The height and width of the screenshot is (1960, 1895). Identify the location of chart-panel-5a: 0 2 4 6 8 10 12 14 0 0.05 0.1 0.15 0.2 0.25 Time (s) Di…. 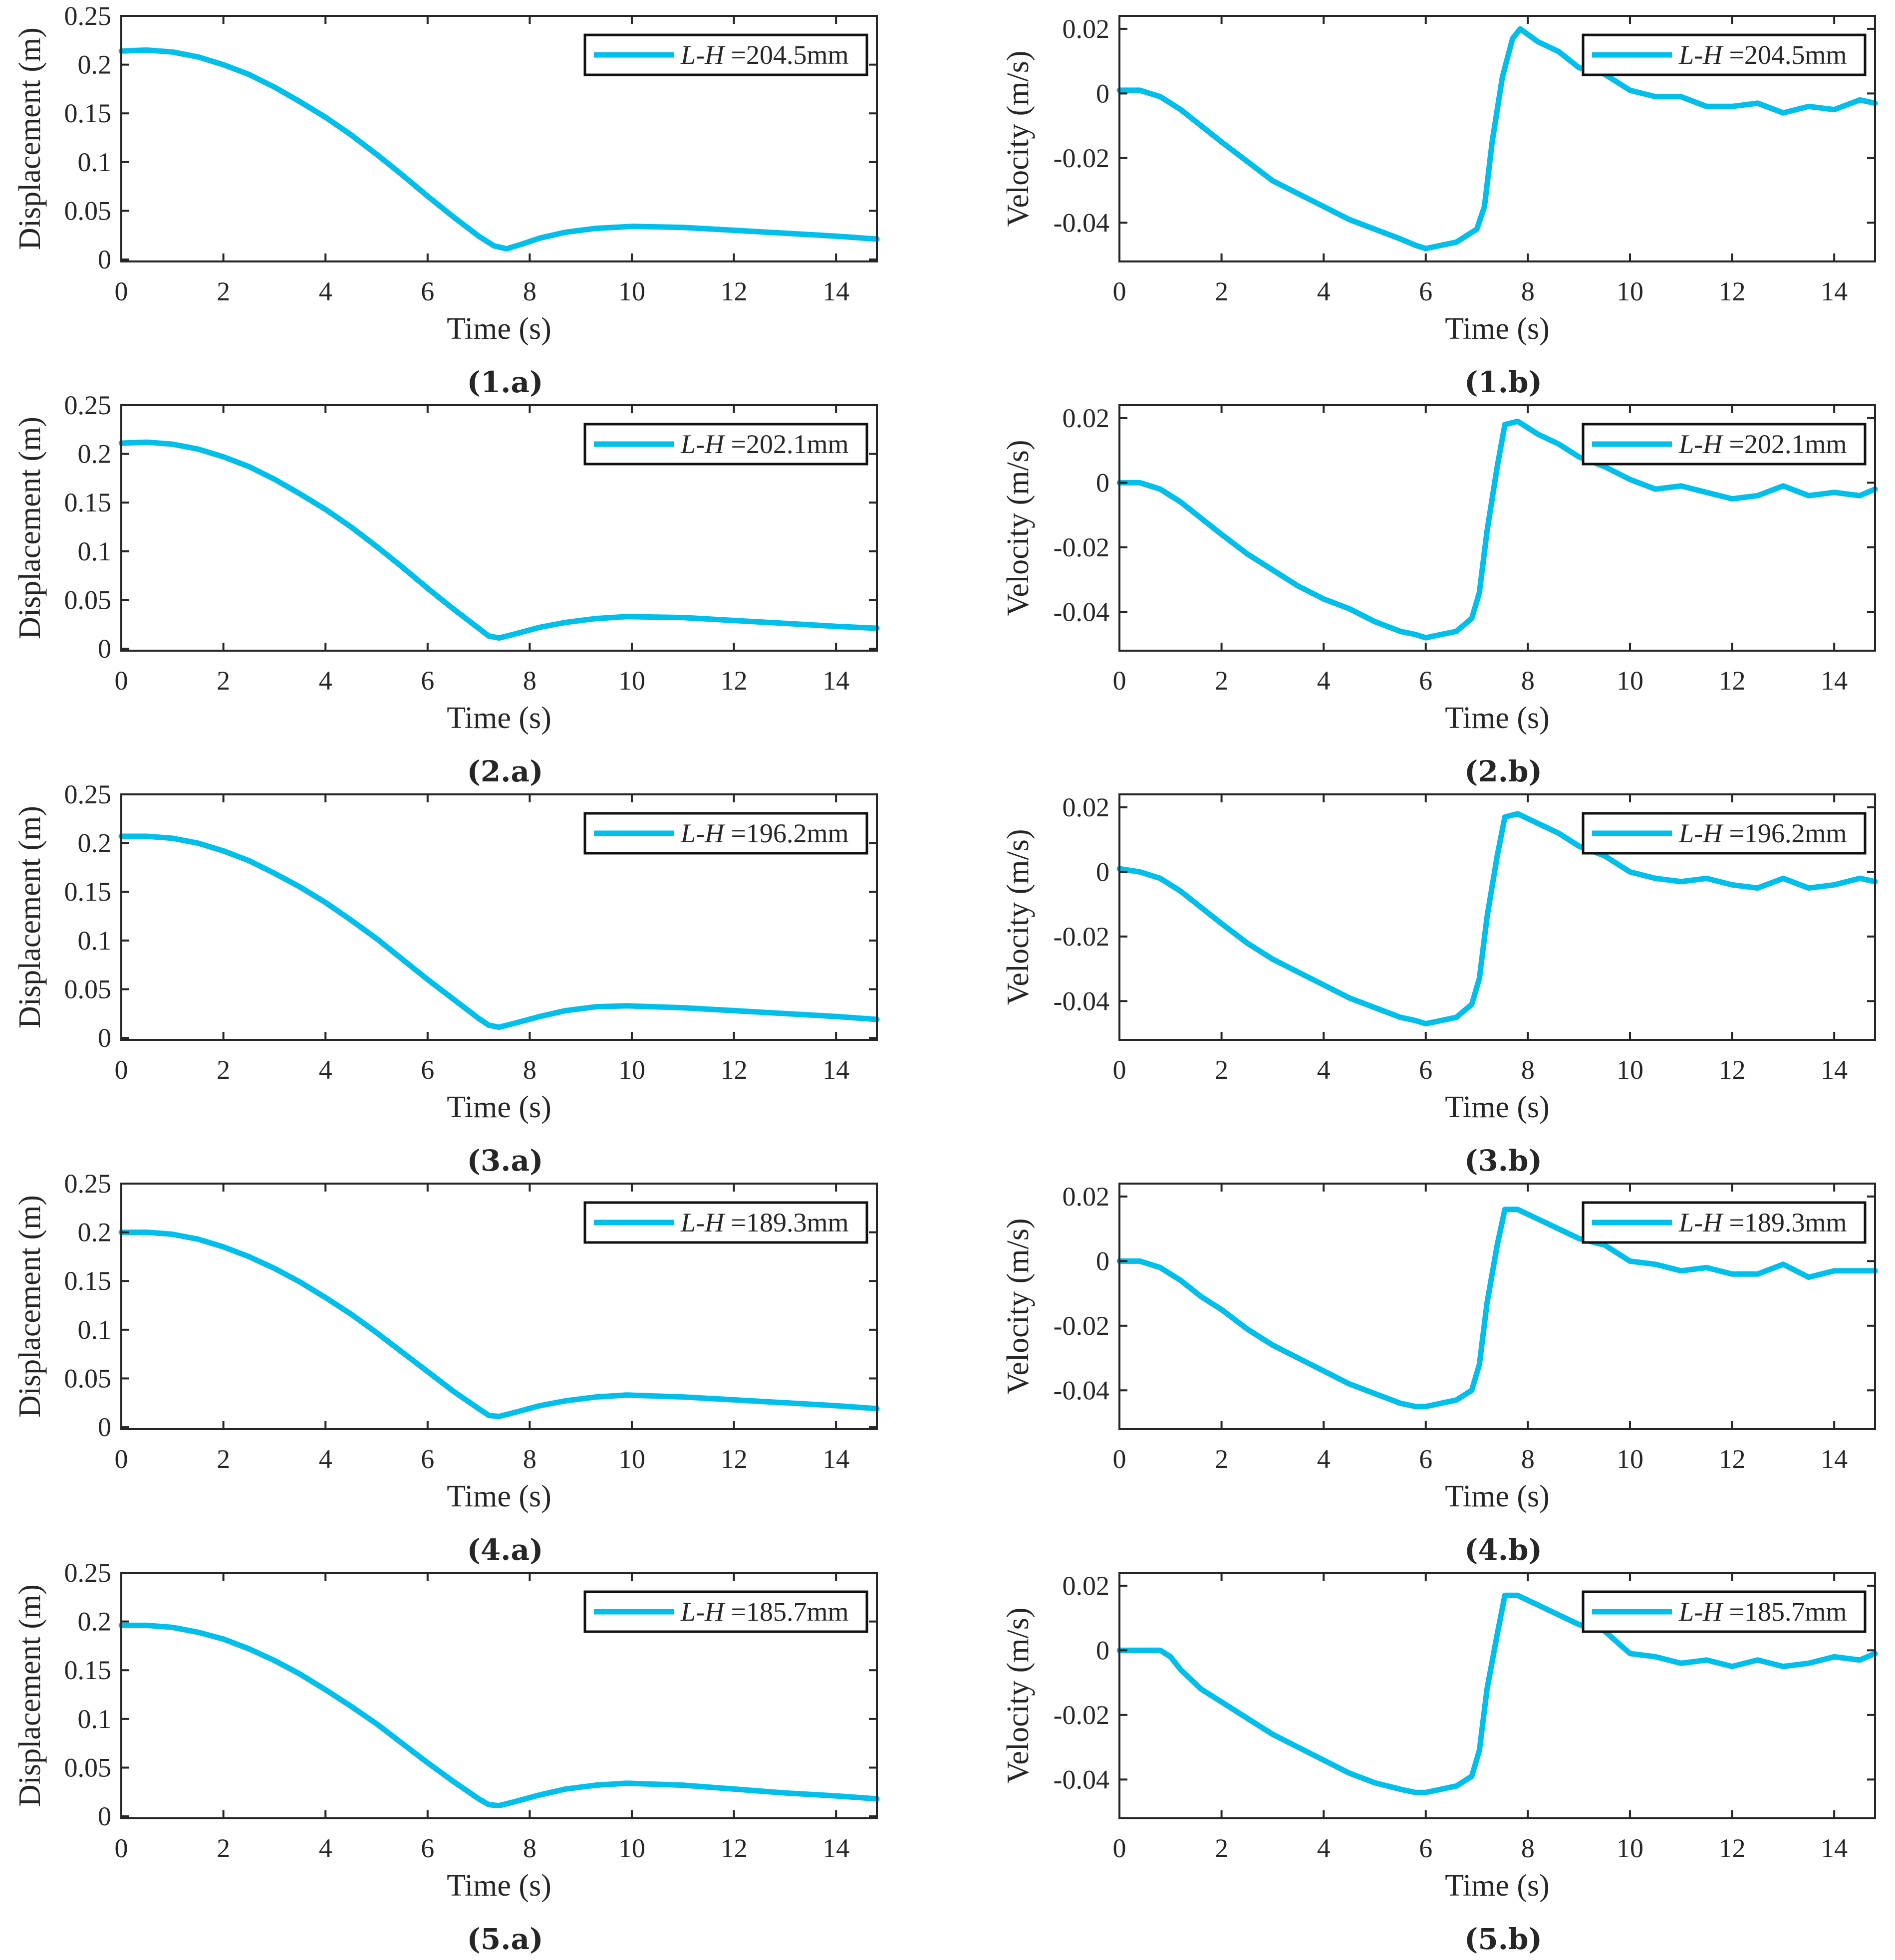
(446, 1757).